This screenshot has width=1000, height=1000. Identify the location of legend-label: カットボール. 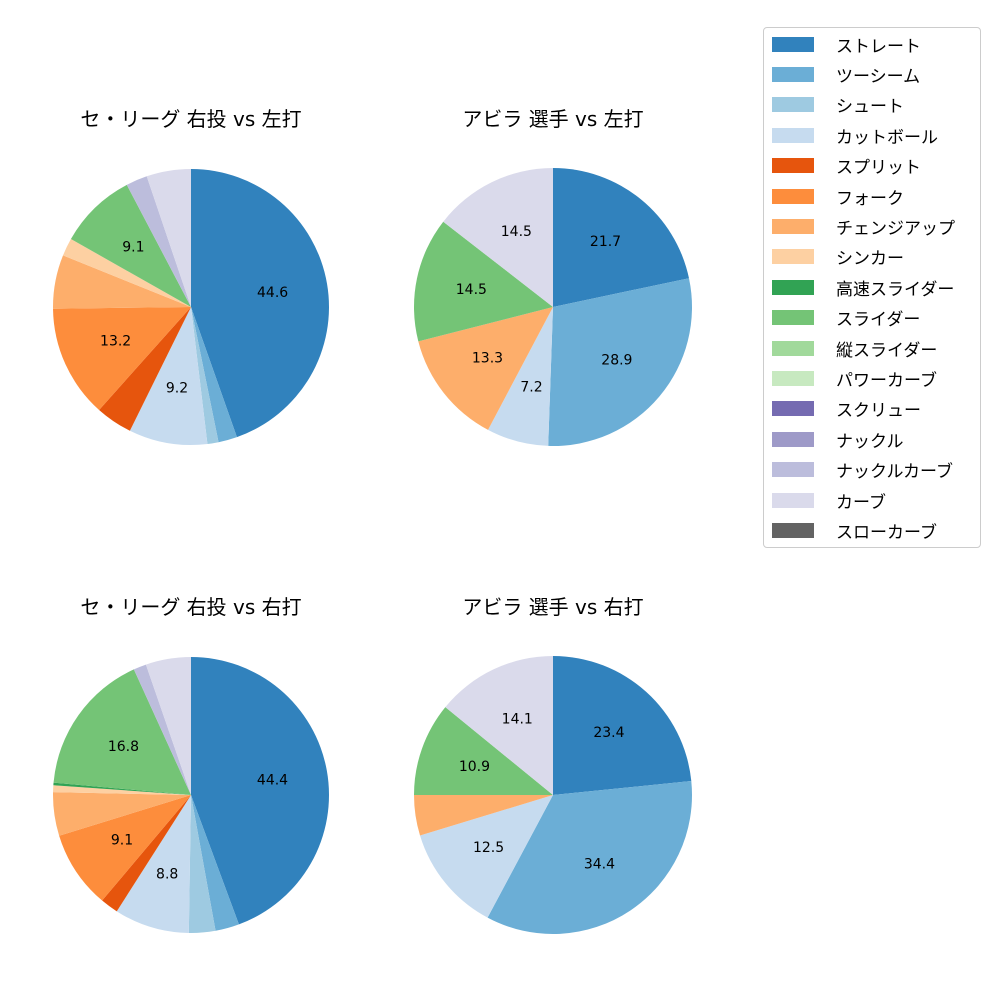
(887, 137).